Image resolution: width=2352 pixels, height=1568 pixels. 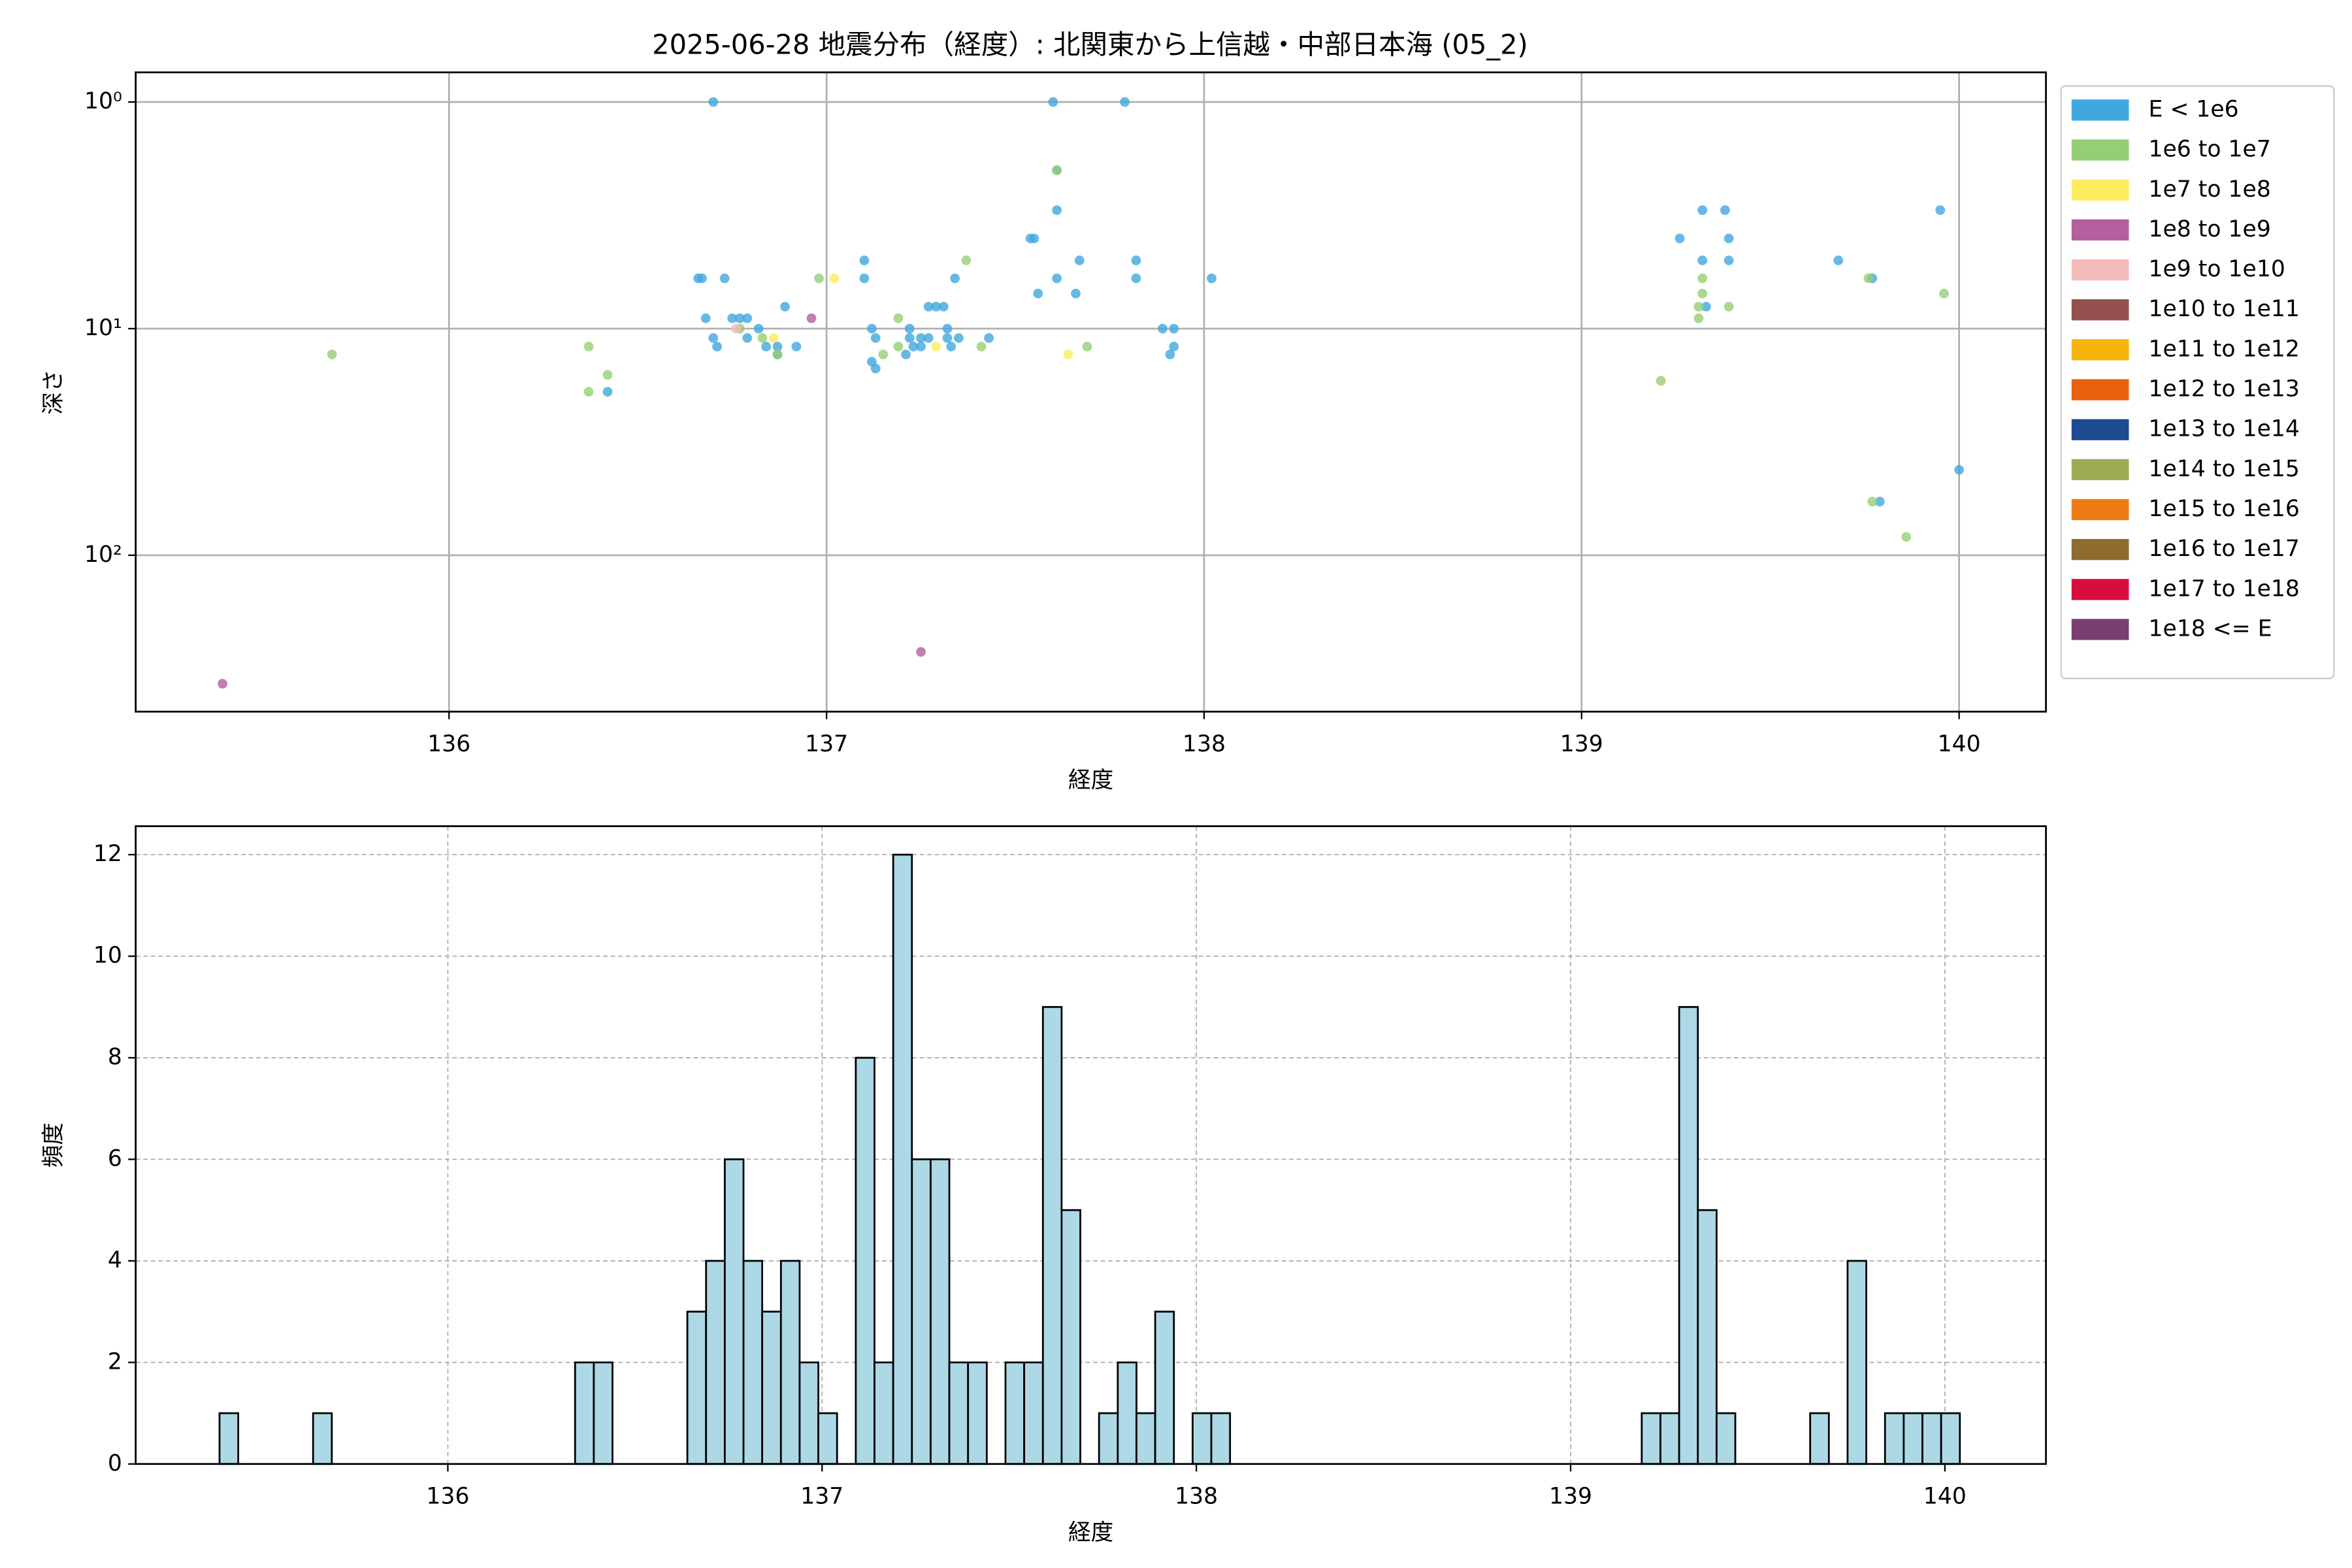 What do you see at coordinates (1204, 744) in the screenshot?
I see `x-tick-label: 138` at bounding box center [1204, 744].